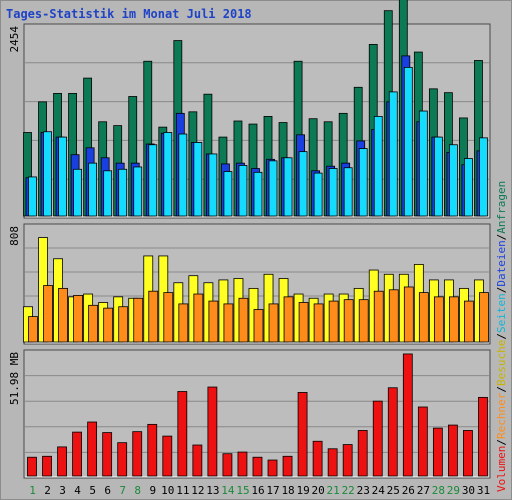  Describe the element at coordinates (501, 207) in the screenshot. I see `legend-anfragen: Anfragen` at that location.